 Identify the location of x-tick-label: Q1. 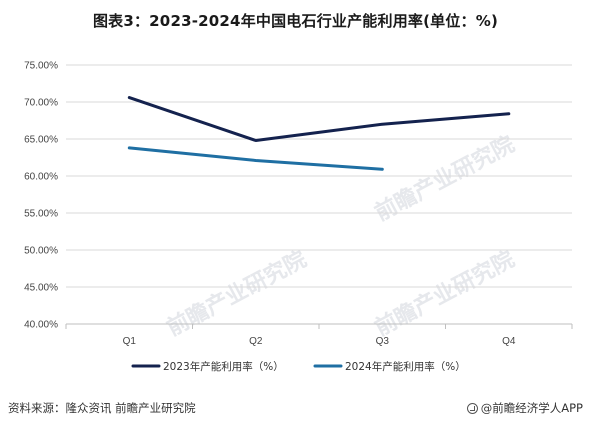
(130, 341).